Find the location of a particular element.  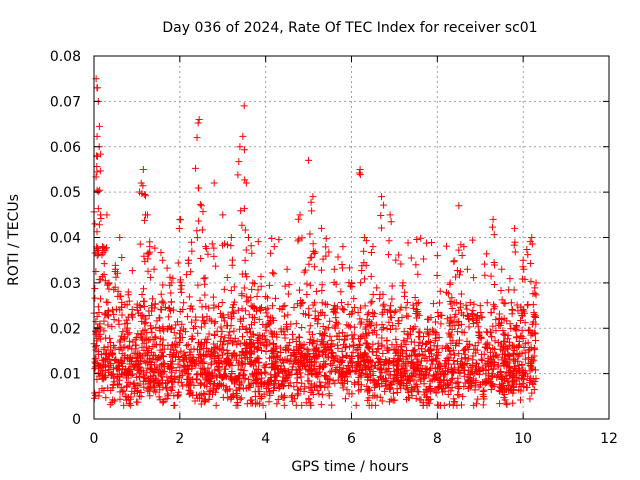

x-tick-label: 0 is located at coordinates (94, 439).